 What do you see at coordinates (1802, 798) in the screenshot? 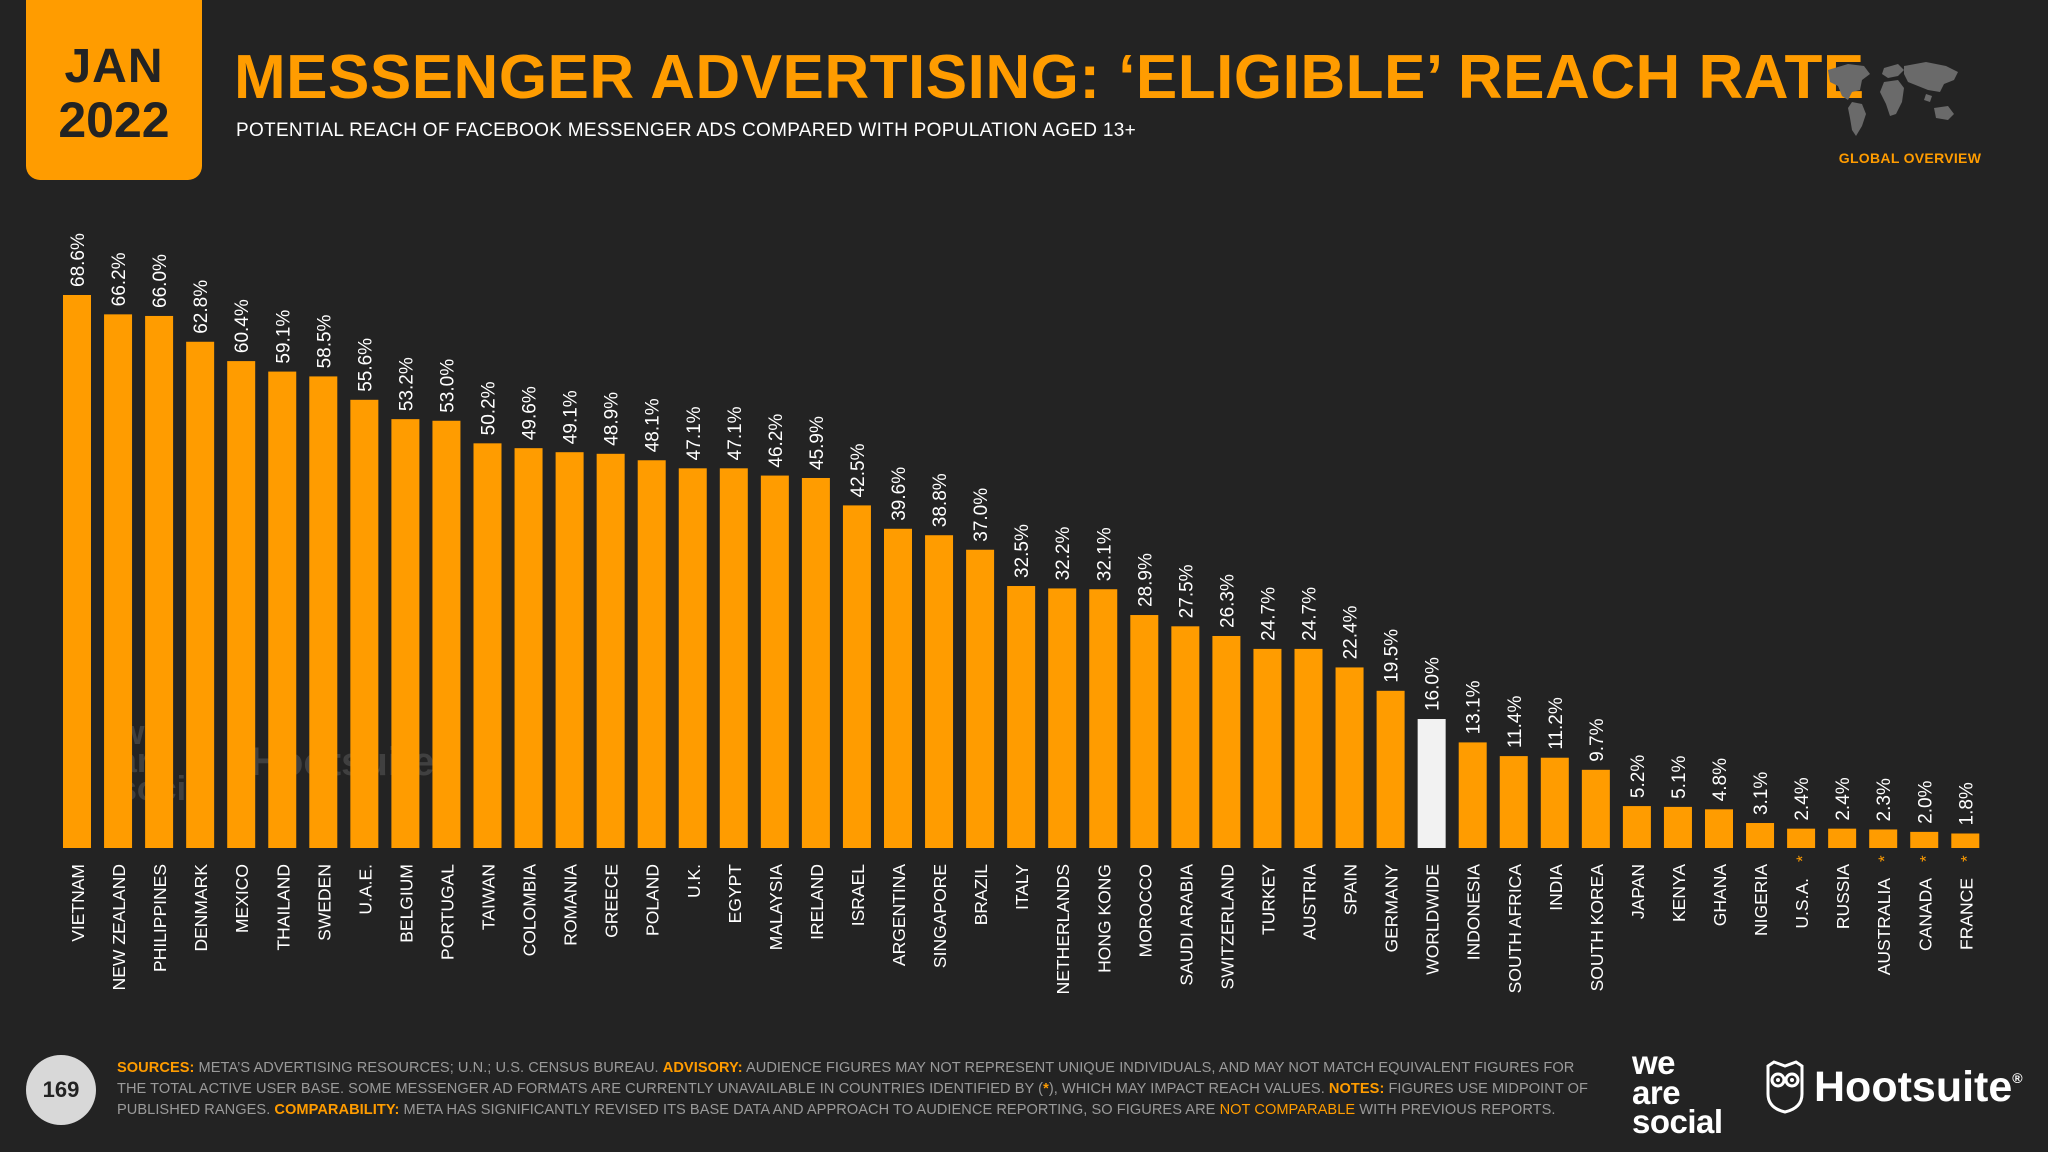
I see `value-label: 2.4%` at bounding box center [1802, 798].